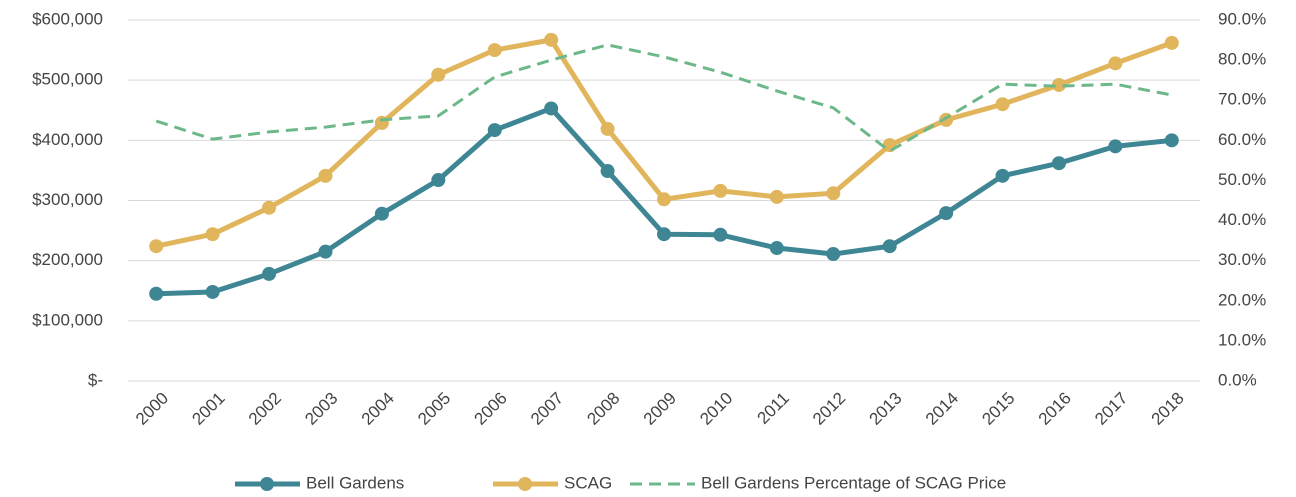  I want to click on x-tick-label: 2016, so click(1055, 409).